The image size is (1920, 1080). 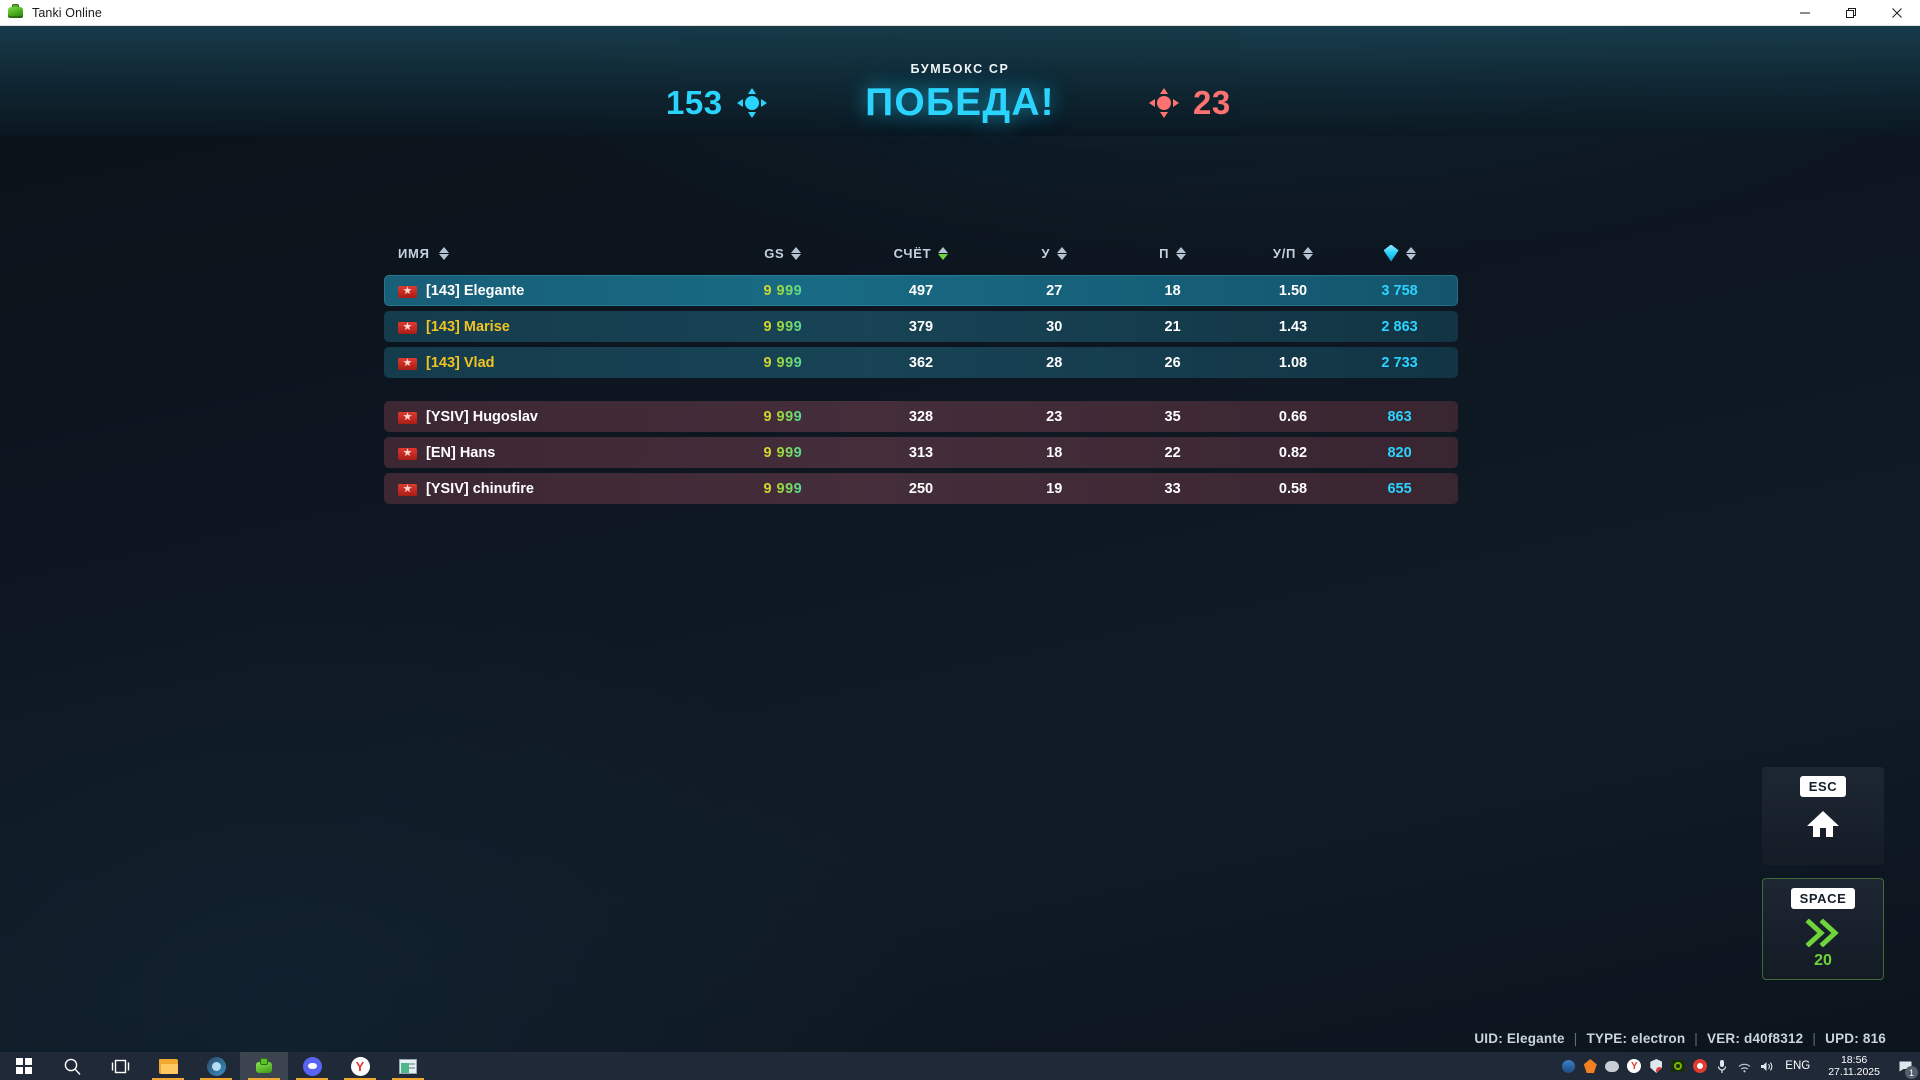 I want to click on column-header-kills-label: У, so click(x=1046, y=253).